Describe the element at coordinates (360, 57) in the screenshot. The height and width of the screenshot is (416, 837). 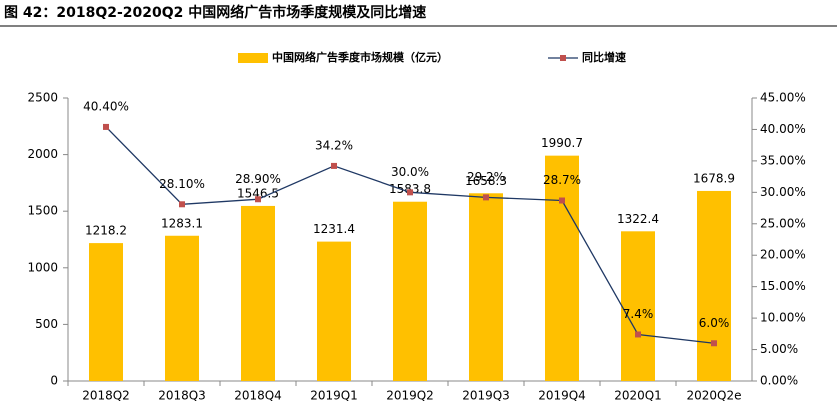
I see `legend-label: 中国网络广告季度市场规模（亿元）` at that location.